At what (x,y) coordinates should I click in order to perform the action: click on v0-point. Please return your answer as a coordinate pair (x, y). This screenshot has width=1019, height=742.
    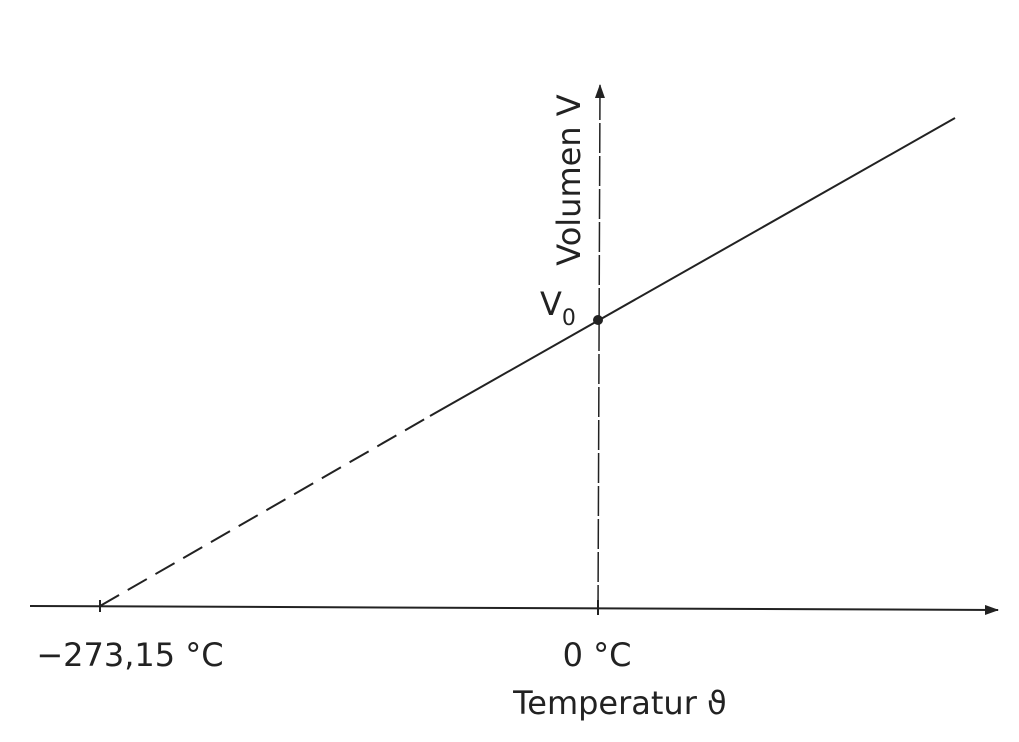
    Looking at the image, I should click on (598, 320).